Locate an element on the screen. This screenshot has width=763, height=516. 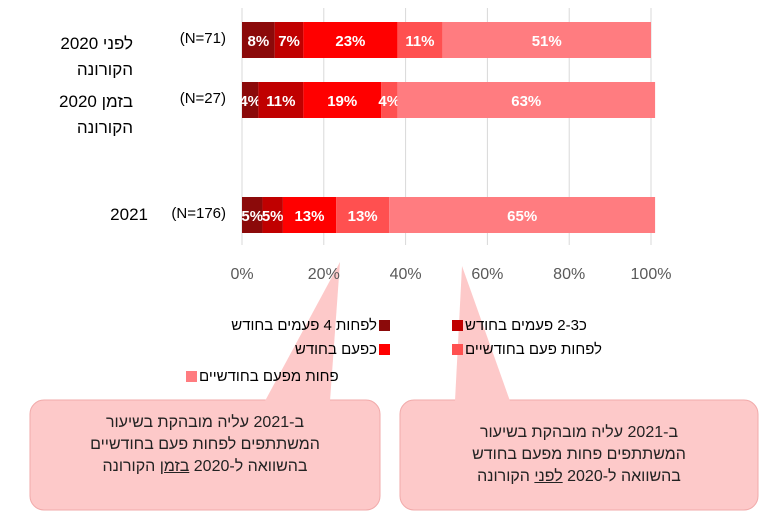
legend-item: פחות מפעם בחודשיים is located at coordinates (262, 376).